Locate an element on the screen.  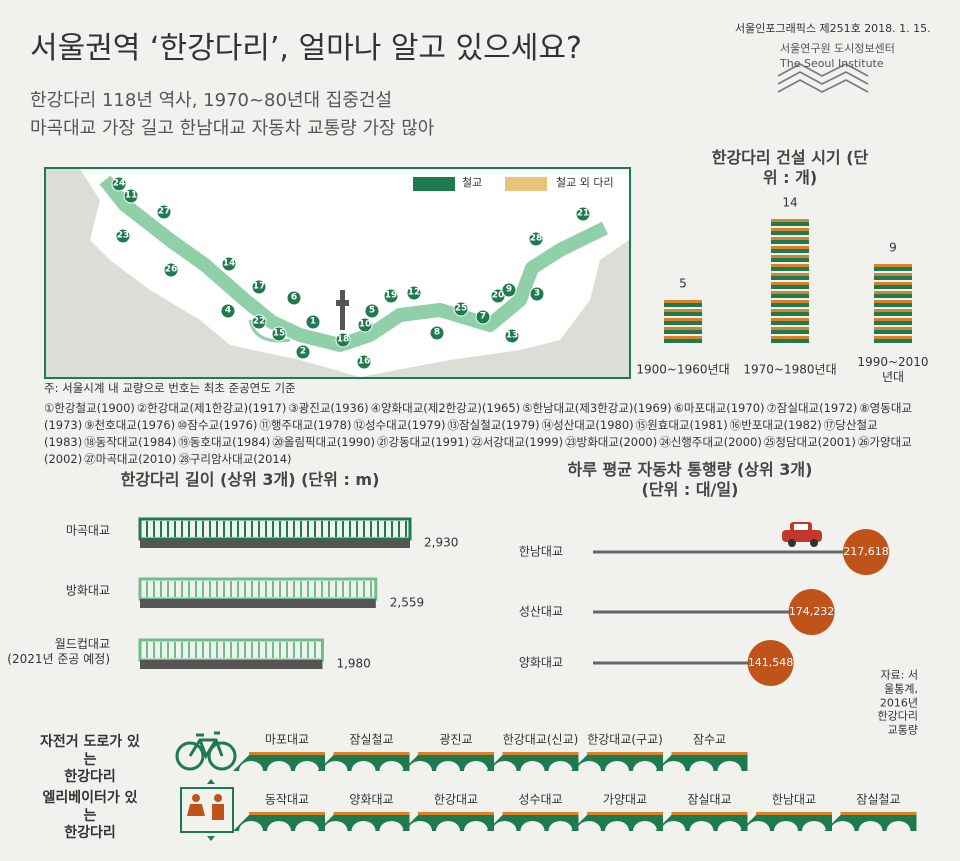
map-marker-label: 28 is located at coordinates (536, 238).